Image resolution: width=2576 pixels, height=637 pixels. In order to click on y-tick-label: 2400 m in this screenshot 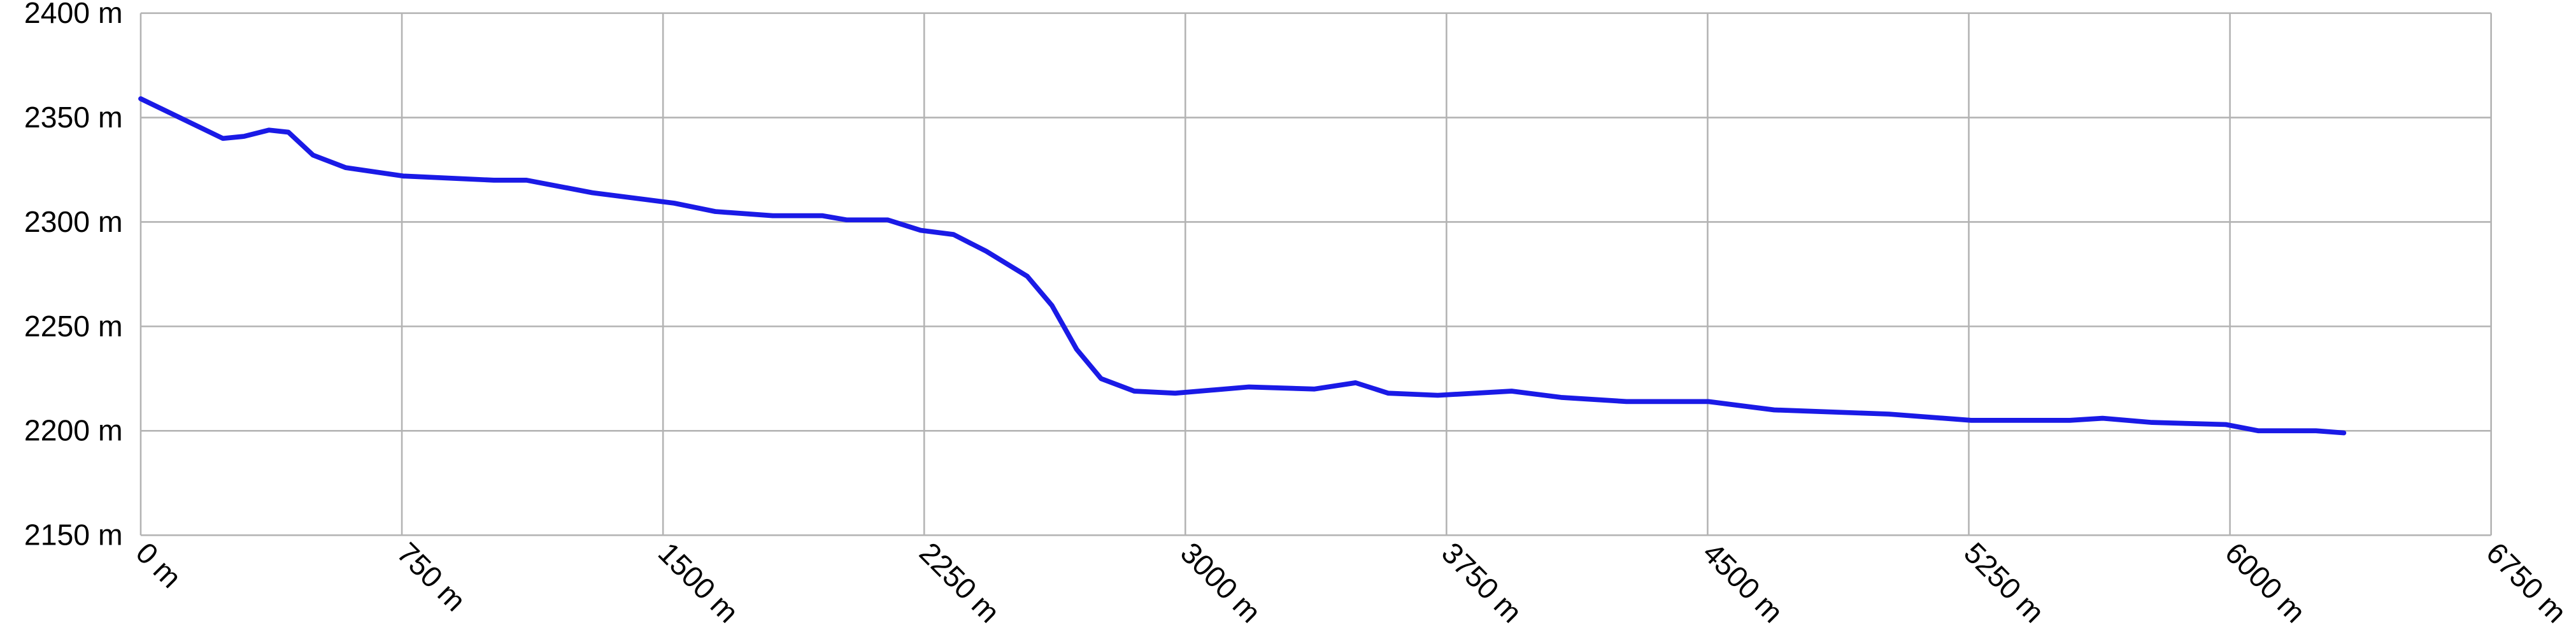, I will do `click(73, 14)`.